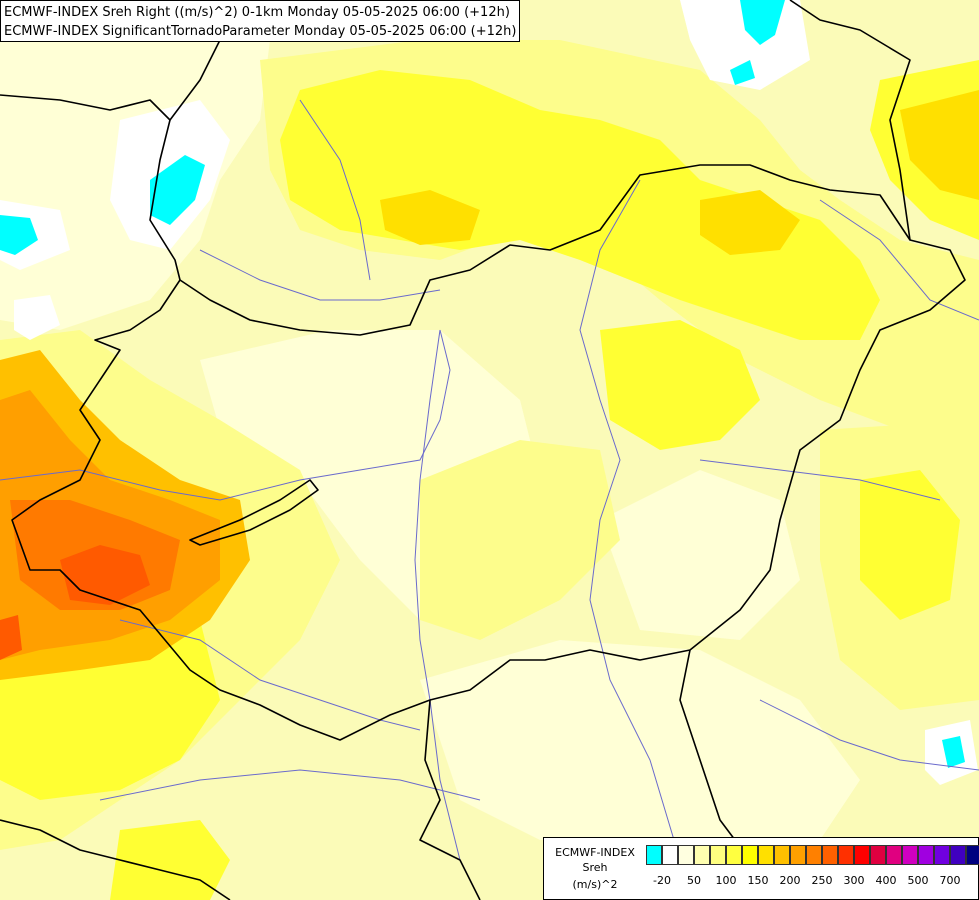 This screenshot has width=979, height=900. What do you see at coordinates (950, 880) in the screenshot?
I see `legend-tick-label: 700` at bounding box center [950, 880].